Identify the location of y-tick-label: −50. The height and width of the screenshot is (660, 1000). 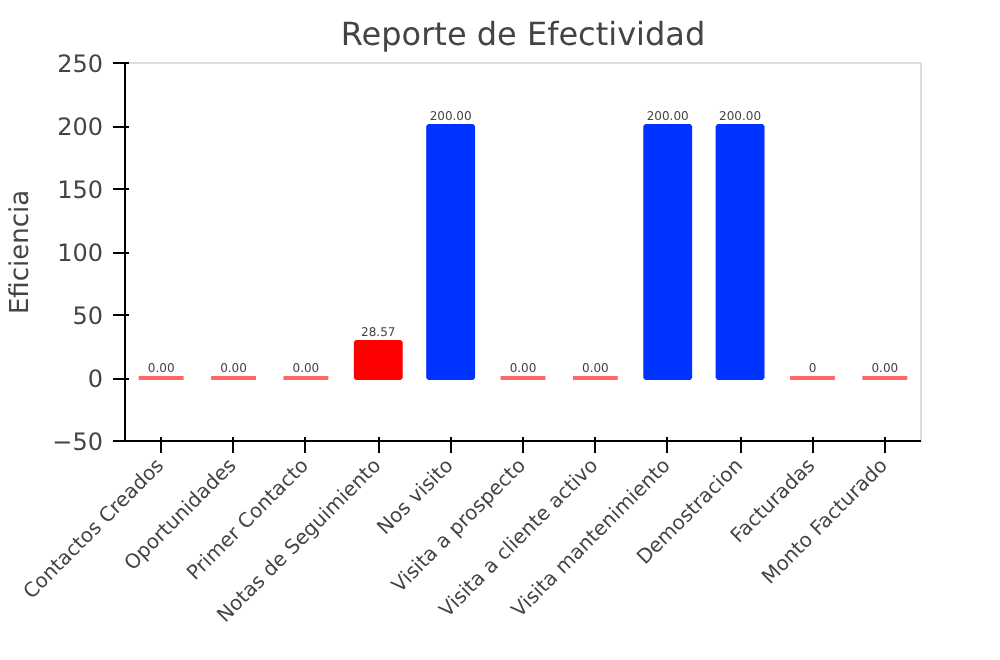
(78, 442).